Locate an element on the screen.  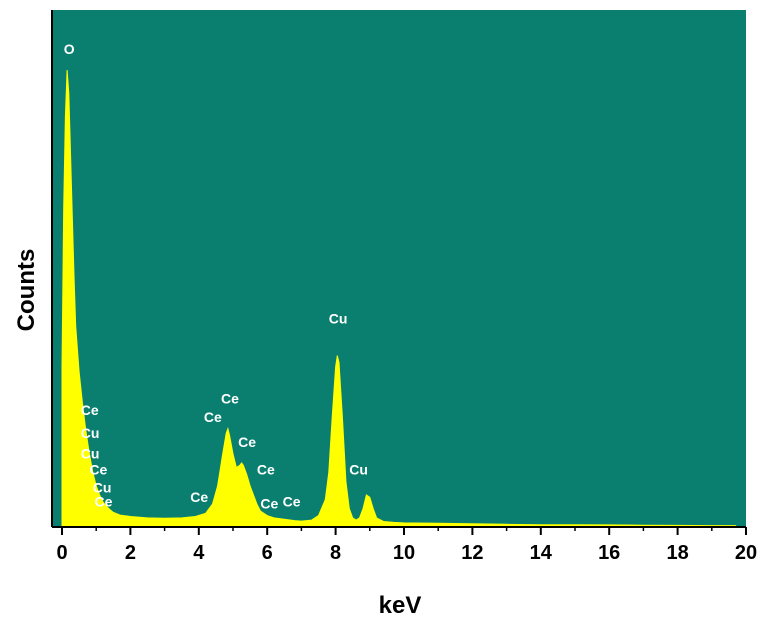
x-axis-title: keV is located at coordinates (400, 605).